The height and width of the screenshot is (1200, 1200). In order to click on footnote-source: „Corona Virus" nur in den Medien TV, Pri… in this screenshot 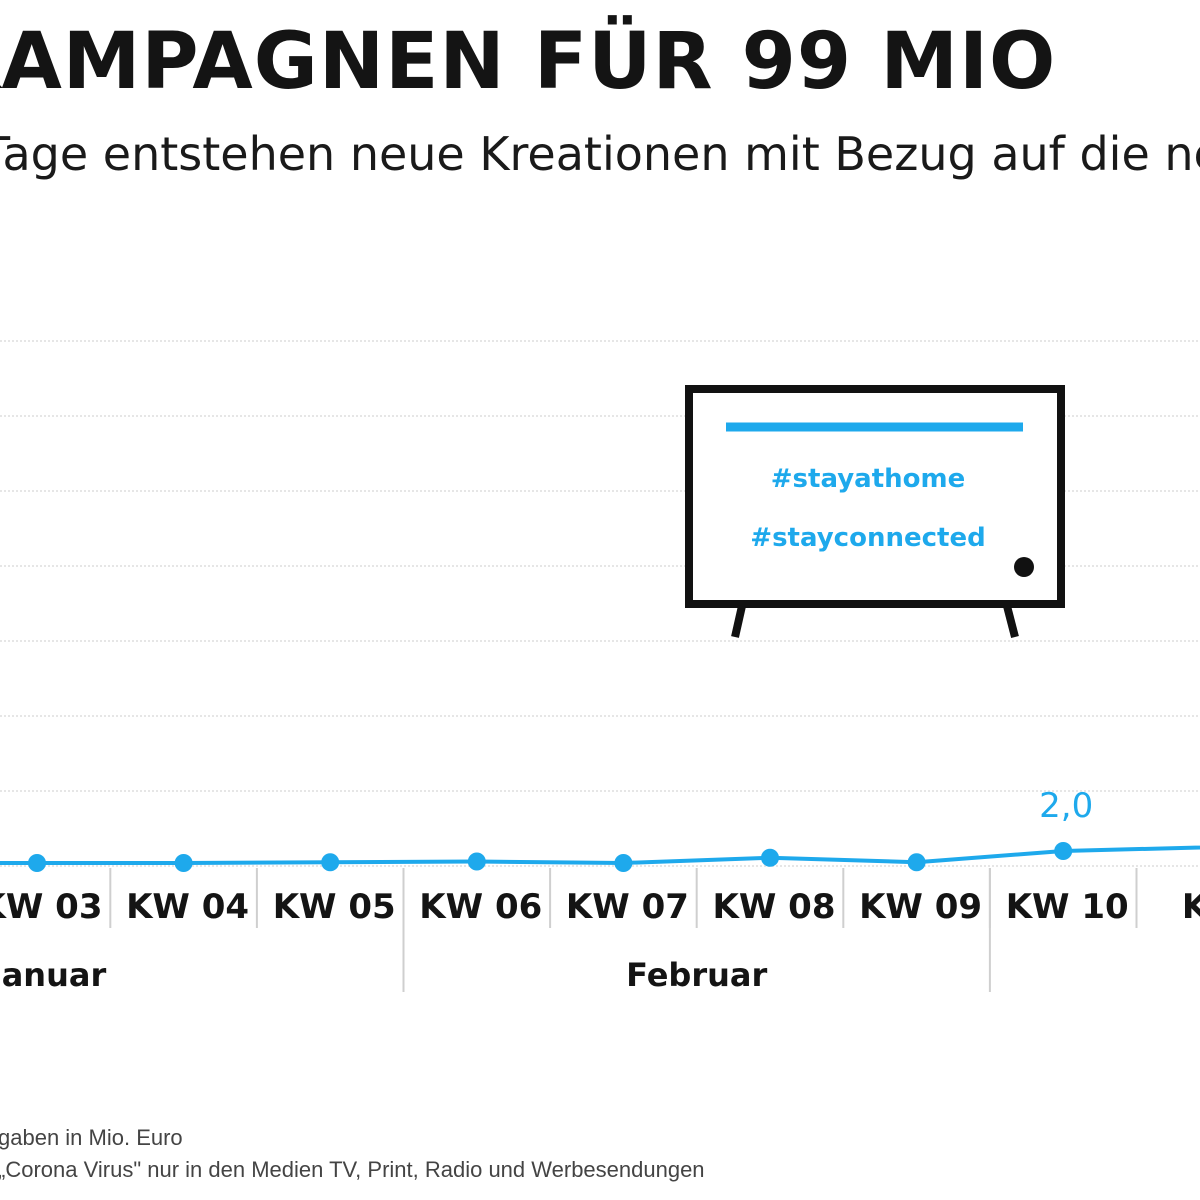, I will do `click(352, 1169)`.